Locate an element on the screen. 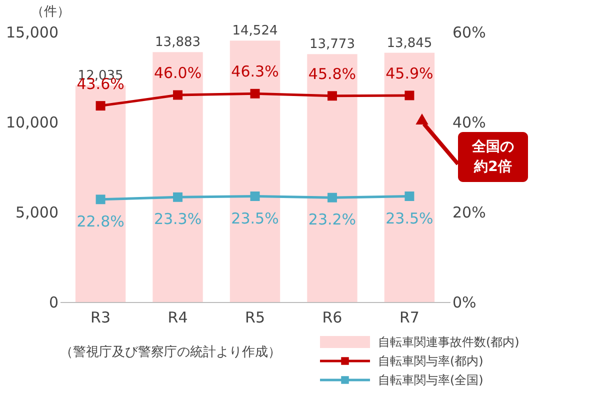 The image size is (600, 410). y2-tick-label: 20% is located at coordinates (469, 213).